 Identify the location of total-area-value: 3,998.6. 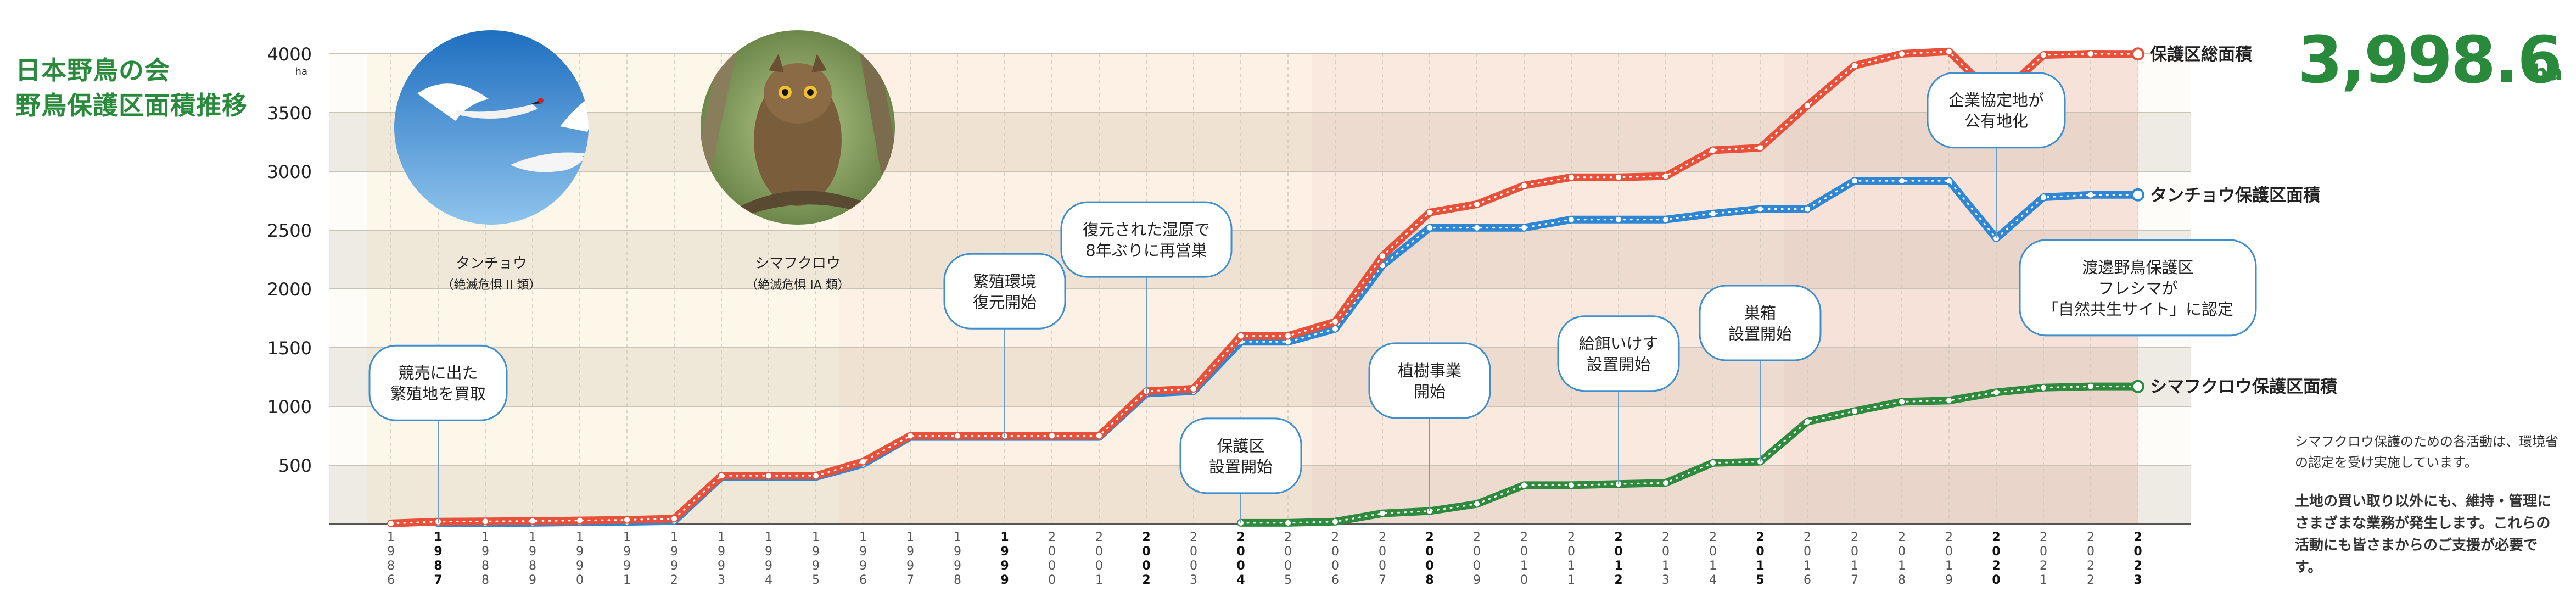
(2430, 60).